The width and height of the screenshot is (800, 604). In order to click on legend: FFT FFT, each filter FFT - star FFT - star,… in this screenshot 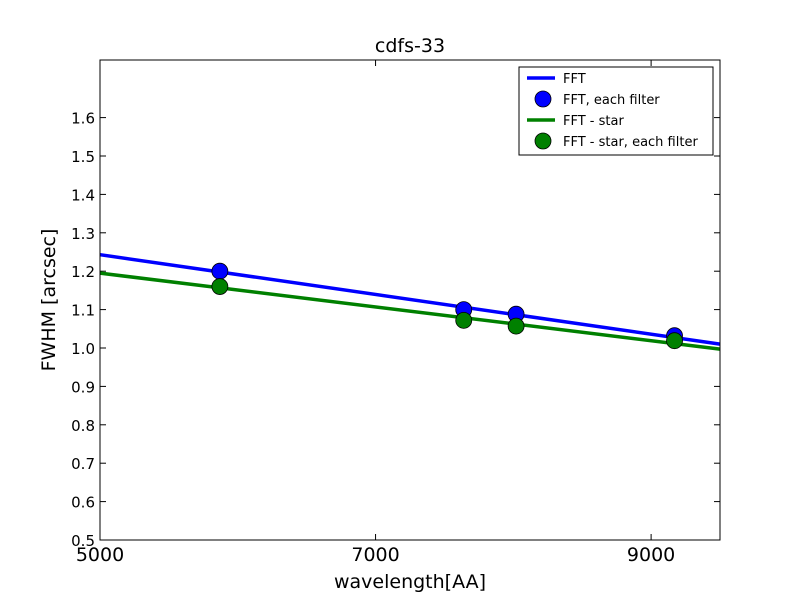, I will do `click(616, 111)`.